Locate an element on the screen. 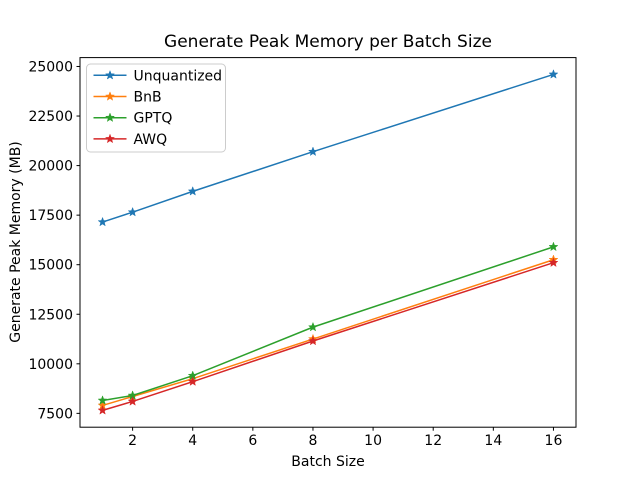  x-tick-label: 4 is located at coordinates (192, 441).